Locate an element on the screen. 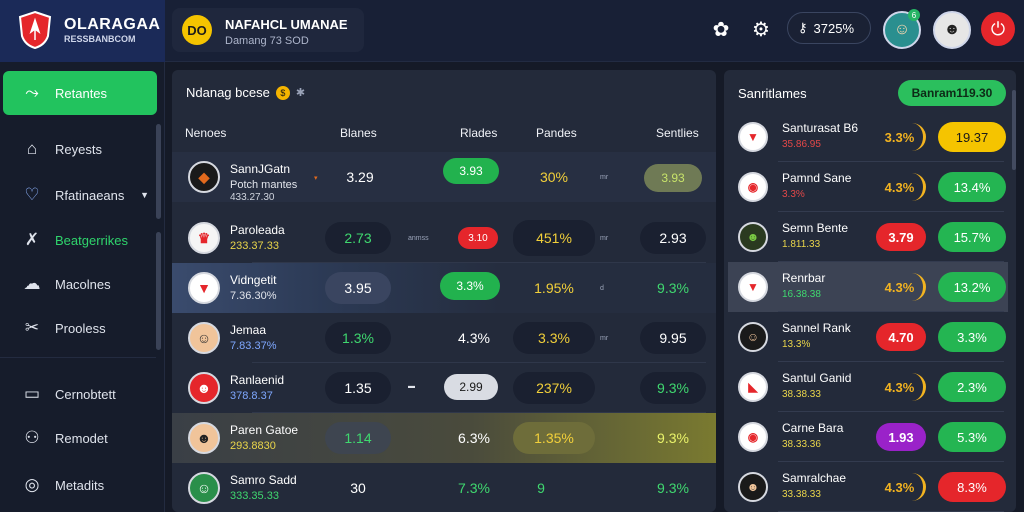 Image resolution: width=1024 pixels, height=512 pixels. sidebar-item-rfatinaeans: ♡ Rfatinaeans ▼ is located at coordinates (80, 195).